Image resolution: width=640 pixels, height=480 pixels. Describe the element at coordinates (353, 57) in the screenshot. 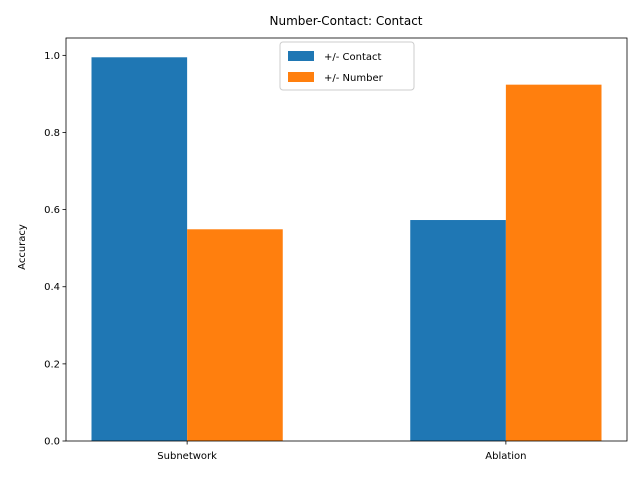

I see `legend-label: +/- Contact` at that location.